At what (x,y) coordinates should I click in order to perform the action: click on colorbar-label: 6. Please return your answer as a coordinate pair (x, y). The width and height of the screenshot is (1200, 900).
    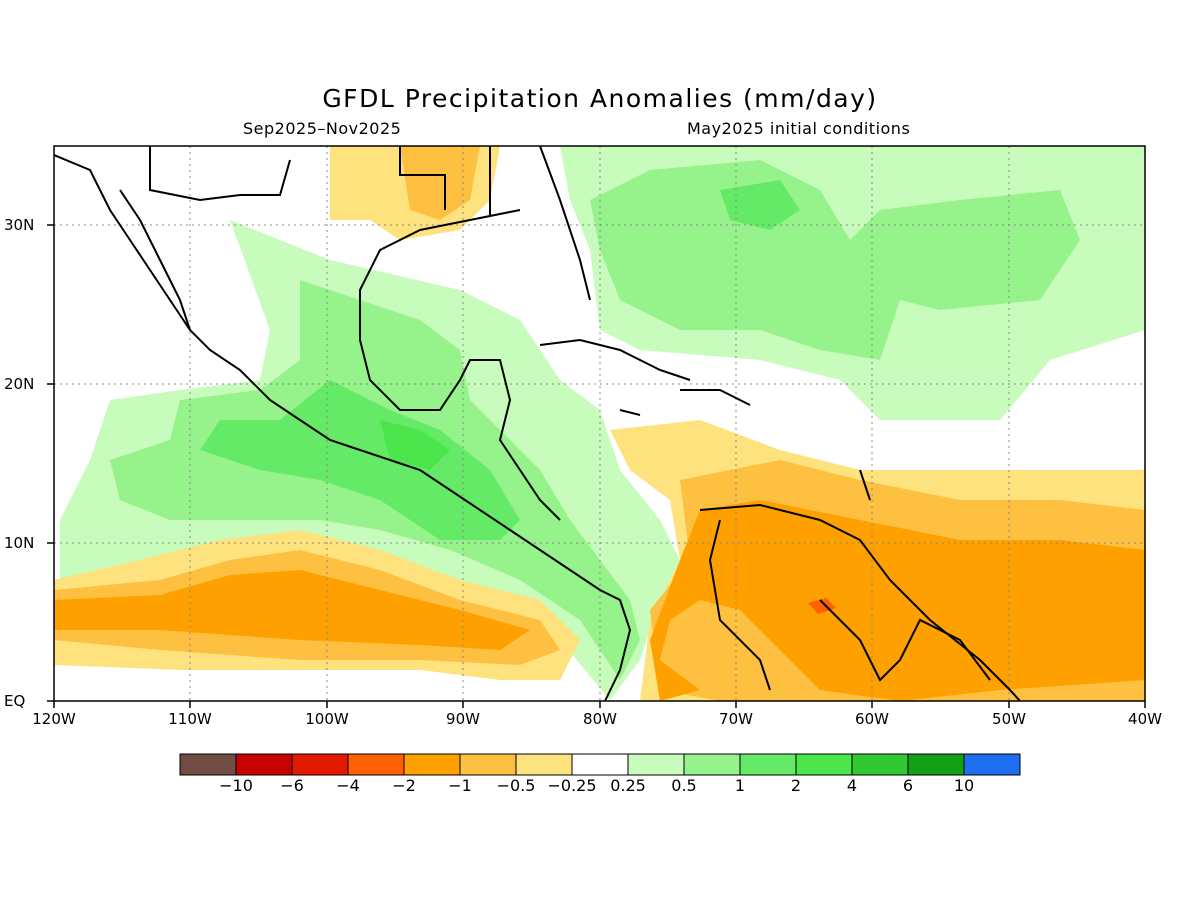
    Looking at the image, I should click on (908, 785).